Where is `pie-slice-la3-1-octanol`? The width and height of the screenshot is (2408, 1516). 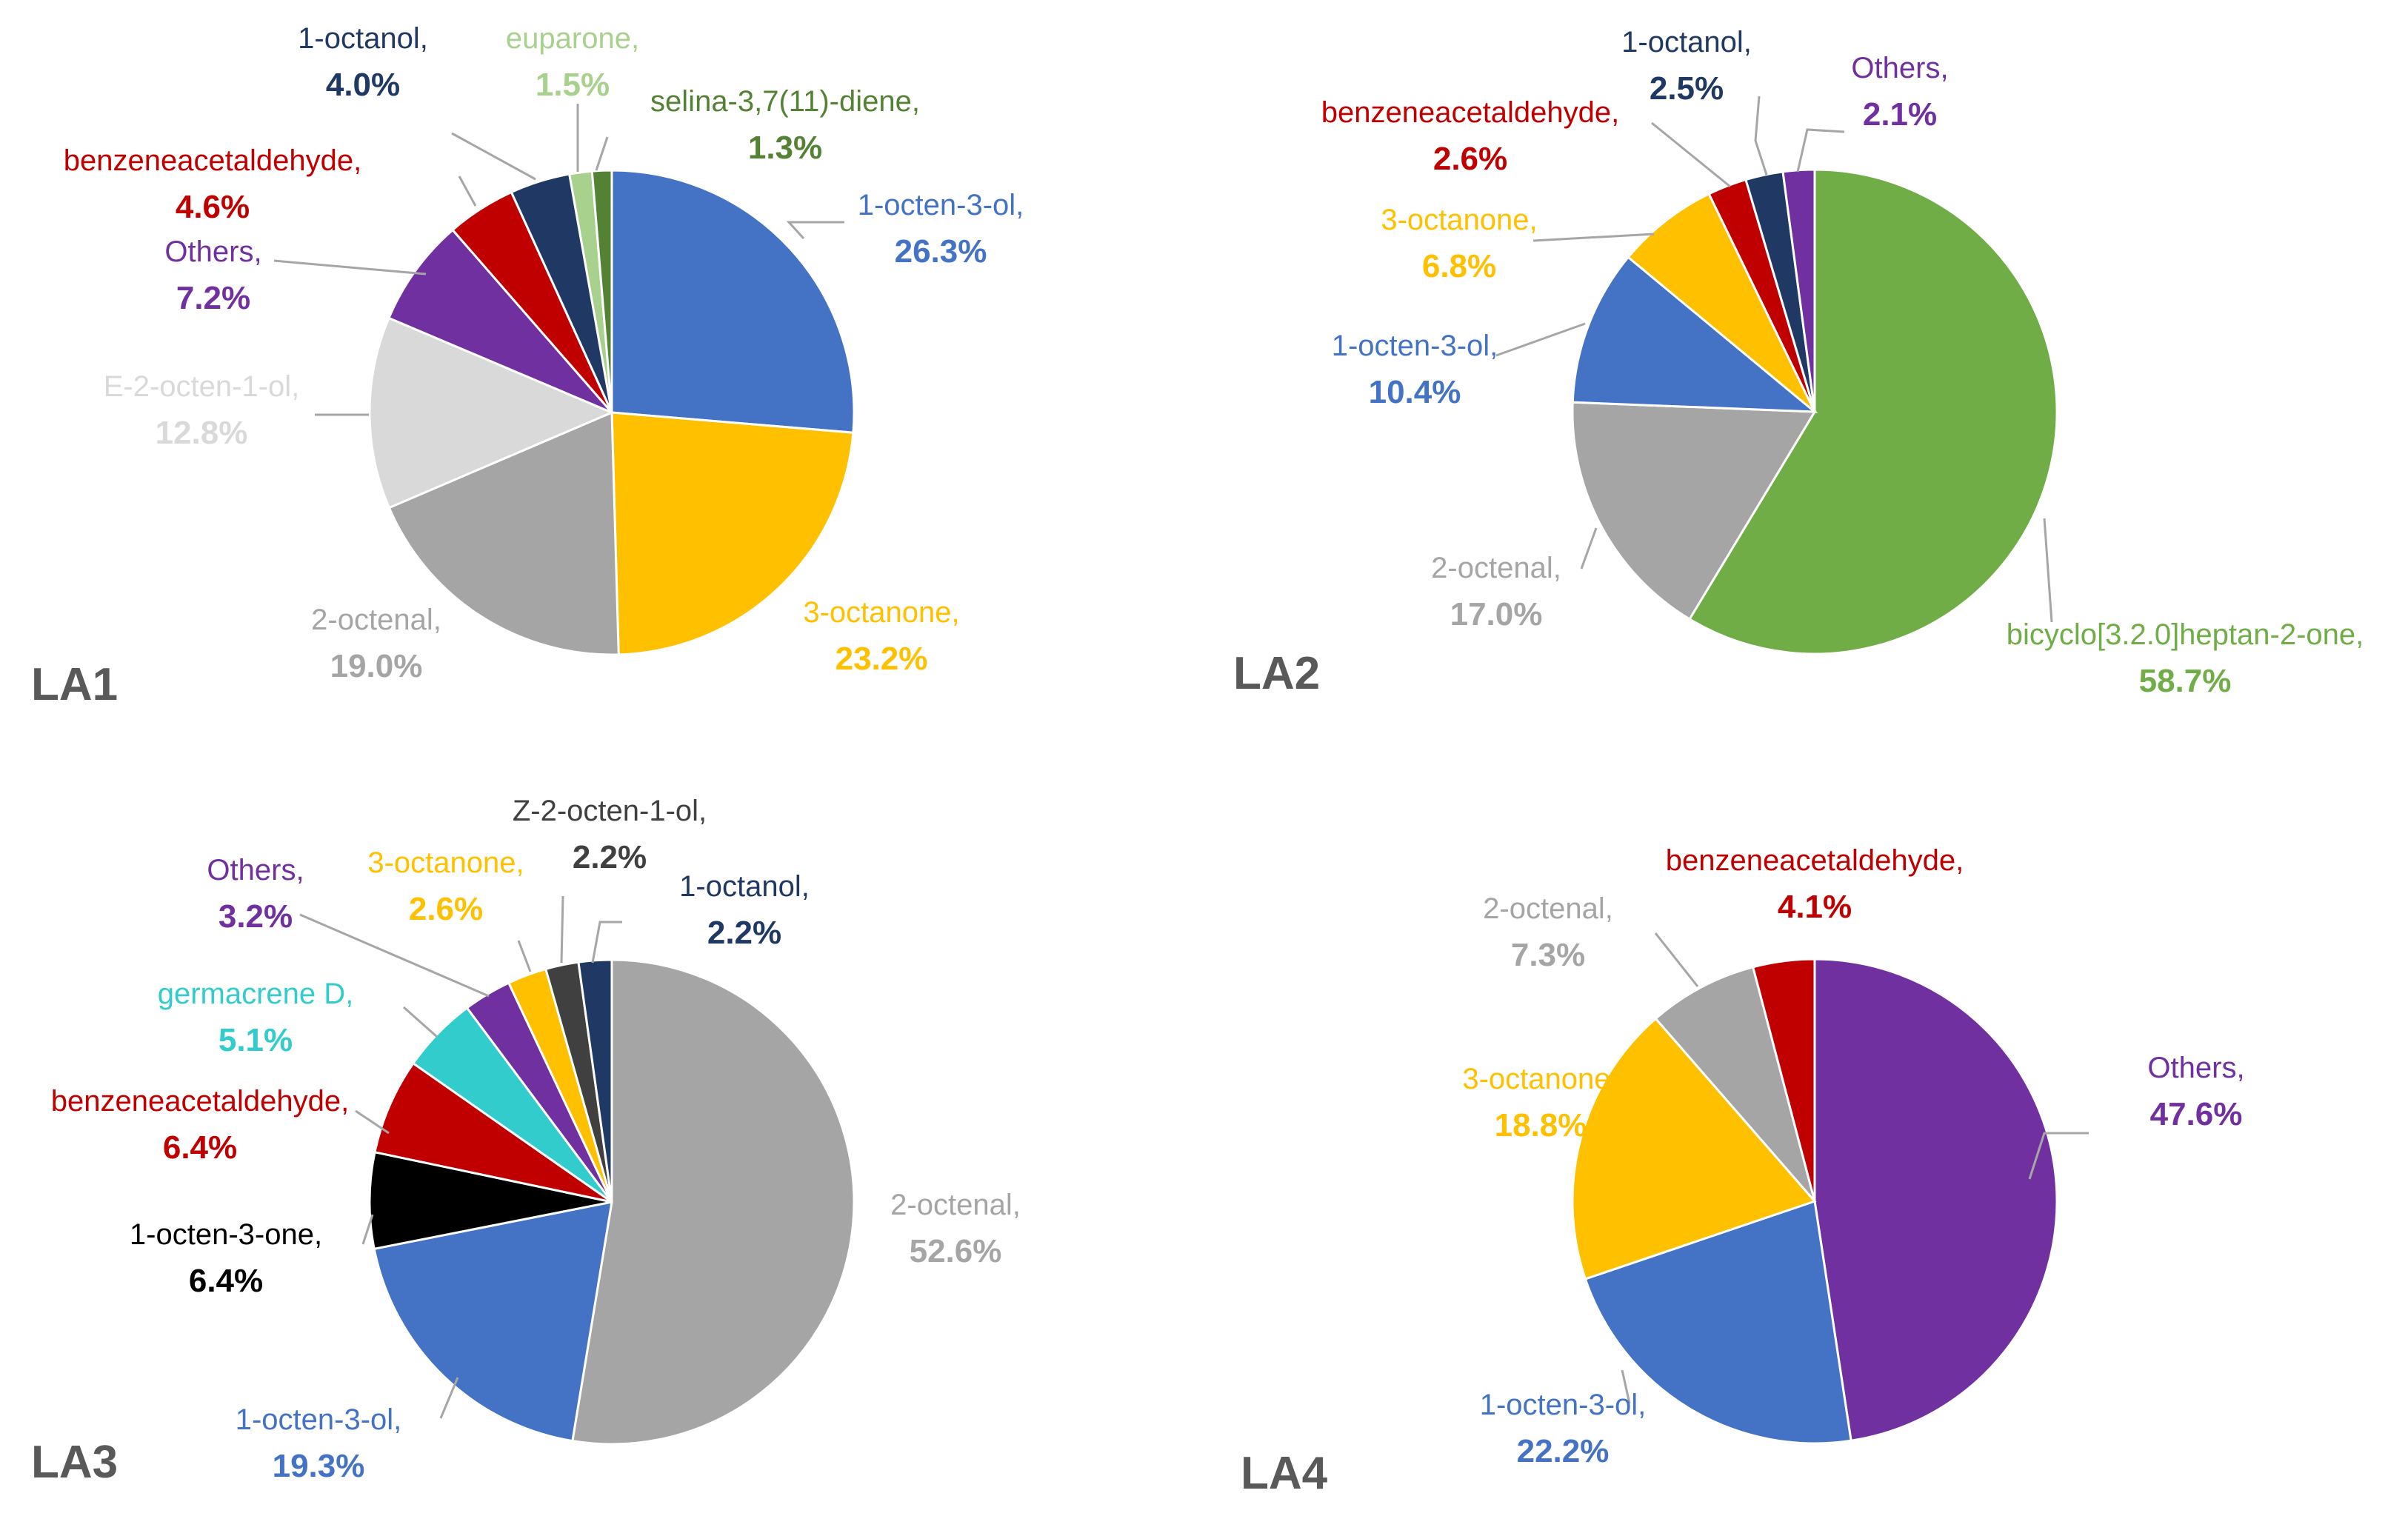
pie-slice-la3-1-octanol is located at coordinates (595, 1080).